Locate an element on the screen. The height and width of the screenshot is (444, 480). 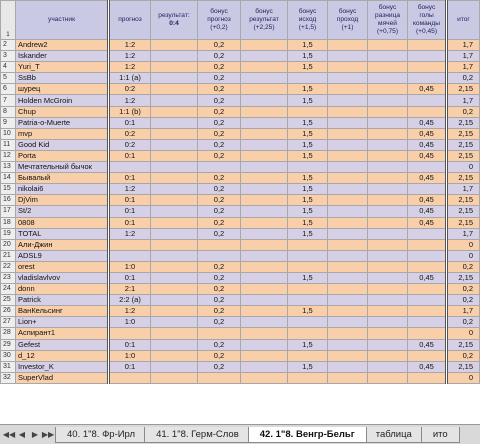
participant-cell: Patrick is located at coordinates (62, 300).